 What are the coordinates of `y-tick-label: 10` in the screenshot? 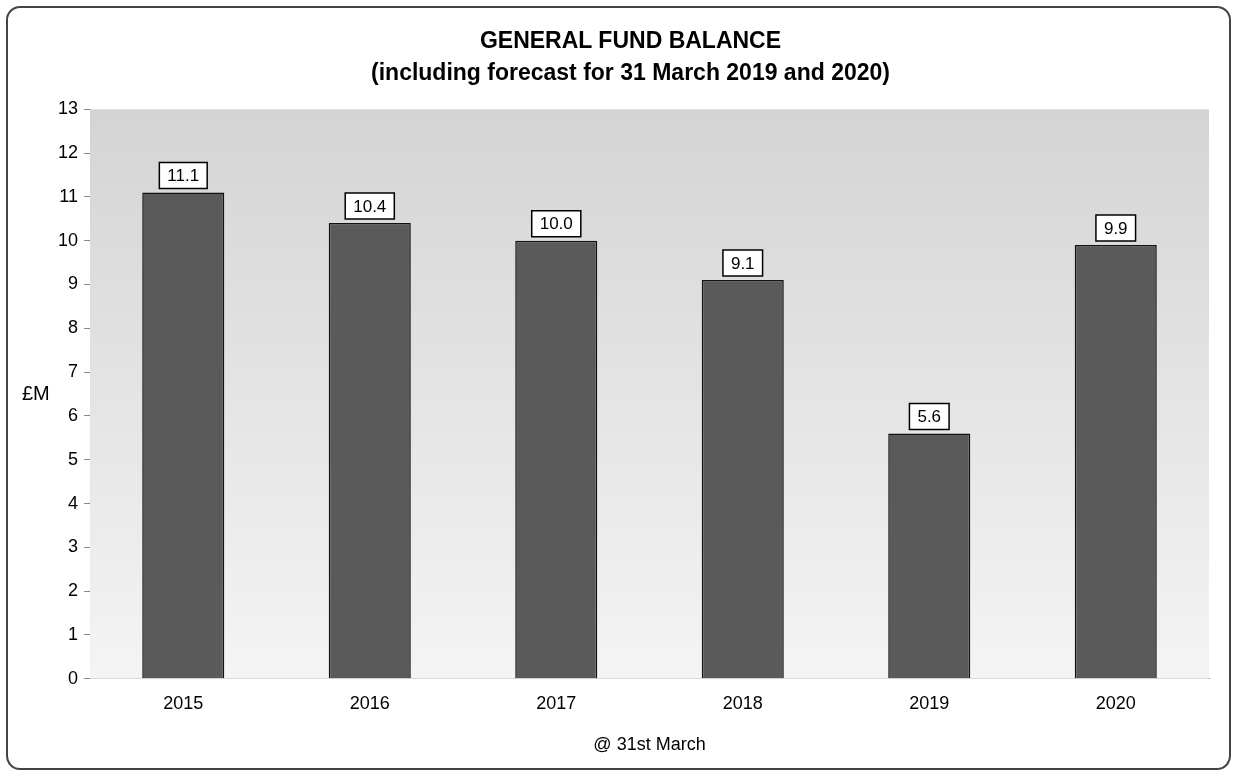 It's located at (68, 239).